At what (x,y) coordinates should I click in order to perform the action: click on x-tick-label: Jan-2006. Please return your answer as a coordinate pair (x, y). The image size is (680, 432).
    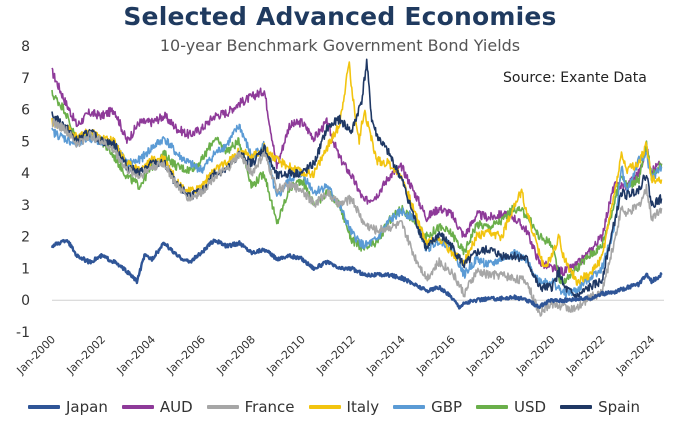
    Looking at the image, I should click on (186, 355).